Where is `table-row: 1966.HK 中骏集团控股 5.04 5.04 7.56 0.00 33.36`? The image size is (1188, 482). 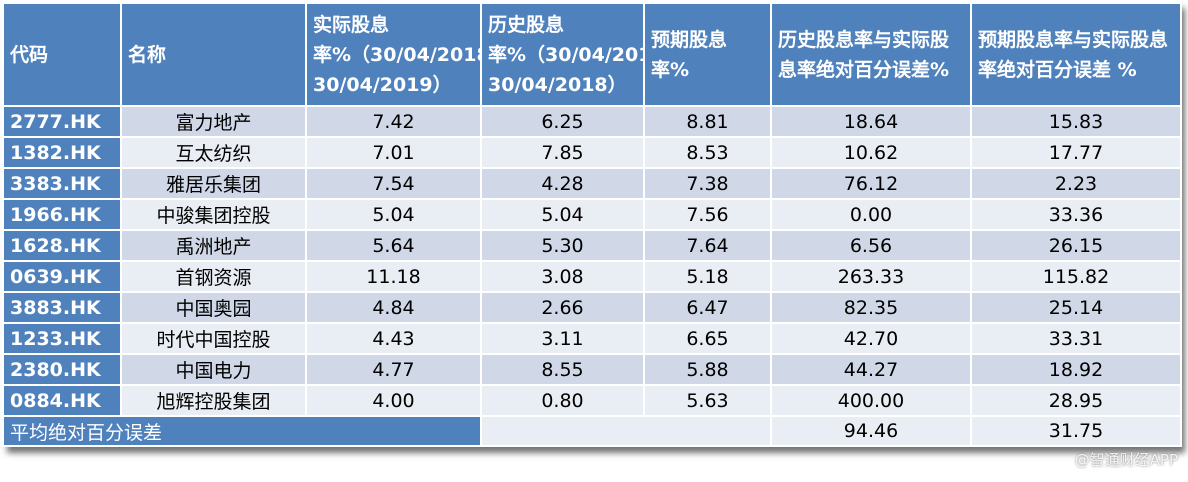
table-row: 1966.HK 中骏集团控股 5.04 5.04 7.56 0.00 33.36 is located at coordinates (592, 214).